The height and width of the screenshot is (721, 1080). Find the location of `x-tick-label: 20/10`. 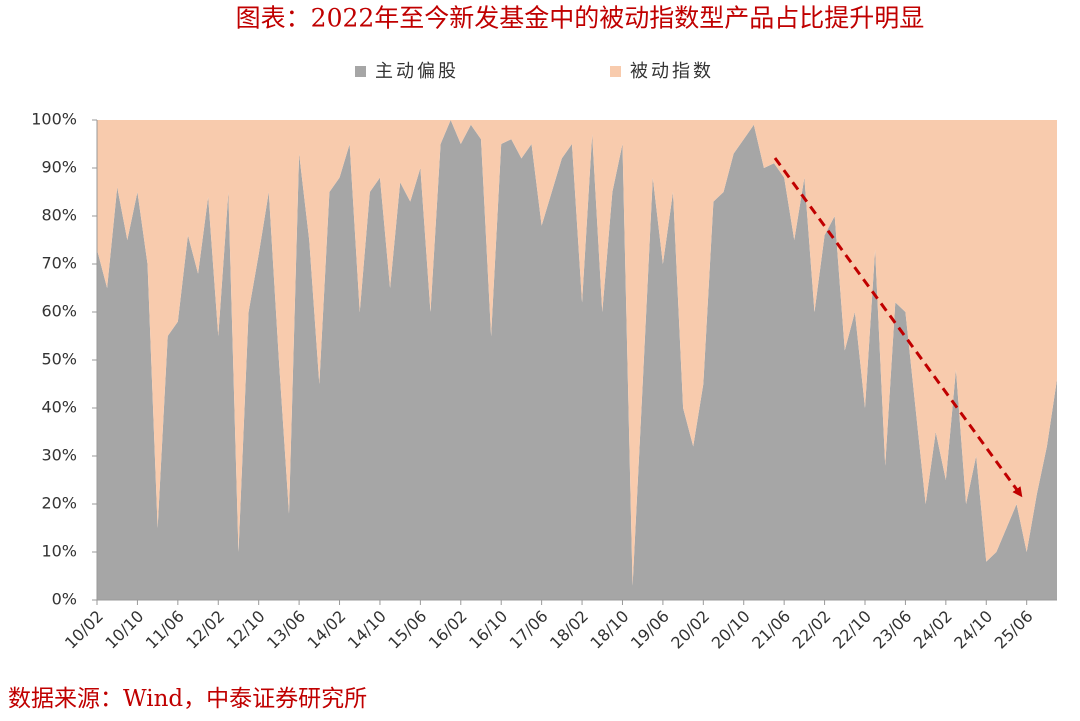

x-tick-label: 20/10 is located at coordinates (731, 630).